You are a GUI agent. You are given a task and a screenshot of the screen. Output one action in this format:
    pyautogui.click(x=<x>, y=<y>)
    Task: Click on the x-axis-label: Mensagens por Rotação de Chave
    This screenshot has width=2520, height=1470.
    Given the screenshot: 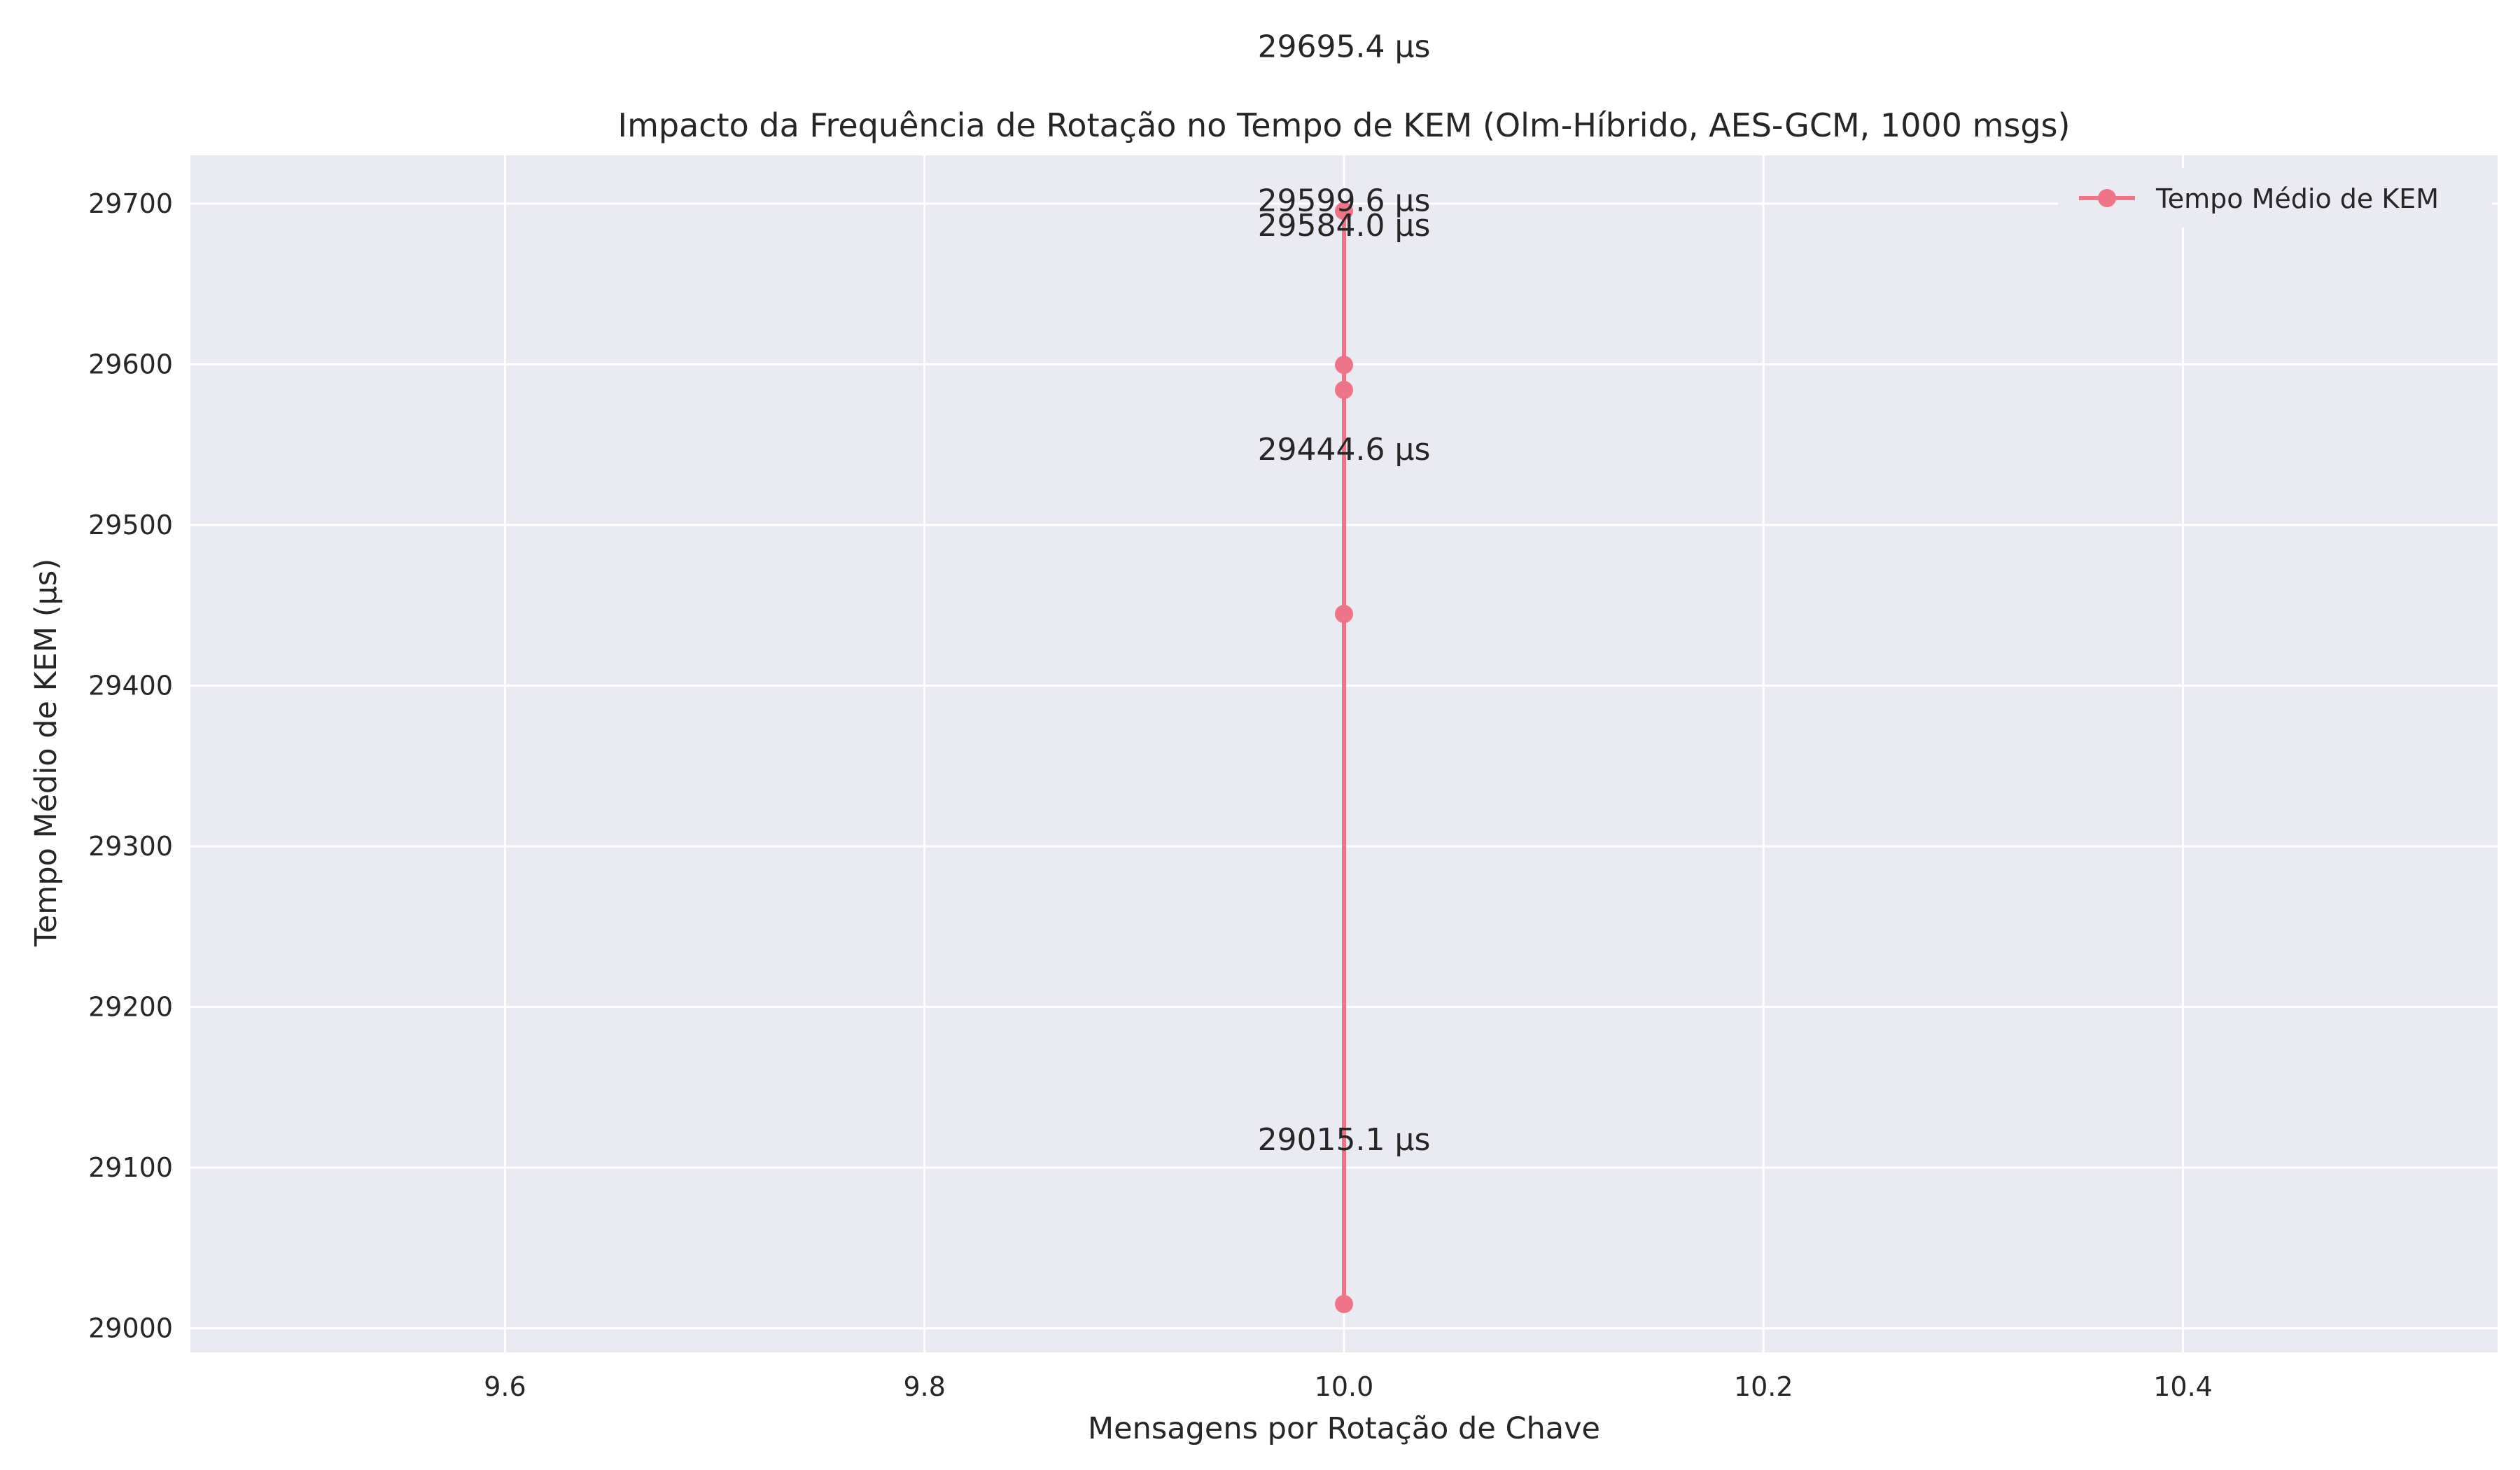 What is the action you would take?
    pyautogui.click(x=1344, y=1428)
    